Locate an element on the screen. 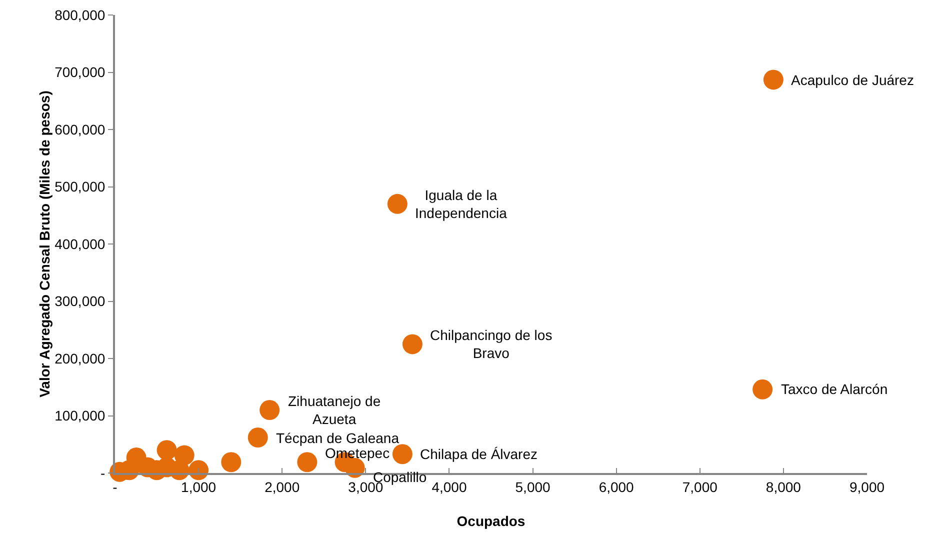 This screenshot has width=937, height=543. annotation: Chilpancingo de los Bravo is located at coordinates (491, 344).